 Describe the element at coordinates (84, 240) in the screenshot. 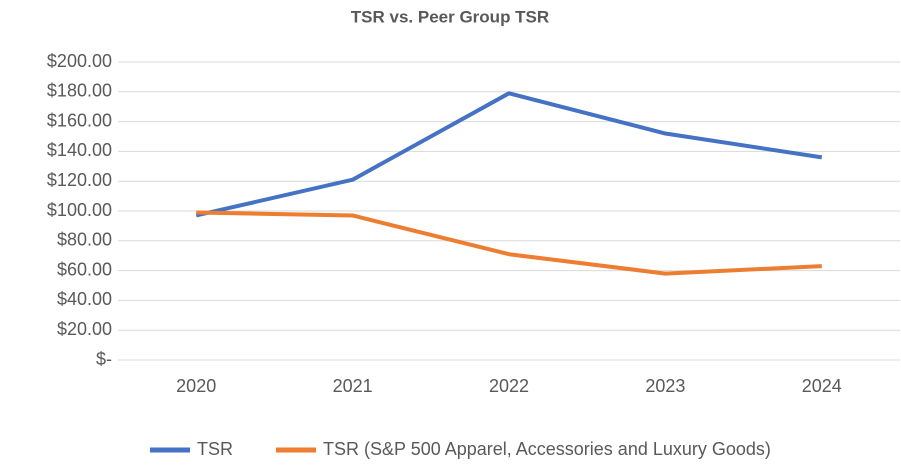

I see `y-tick-label: $80.00` at that location.